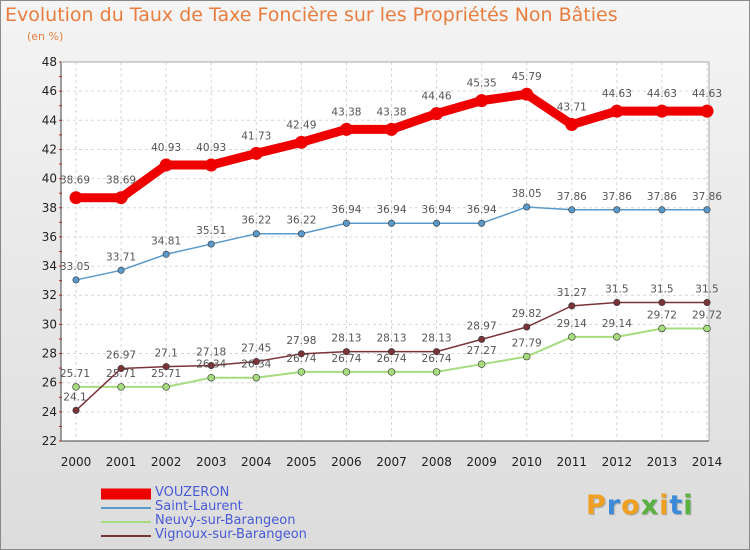  What do you see at coordinates (49, 324) in the screenshot?
I see `y-tick-label: 30` at bounding box center [49, 324].